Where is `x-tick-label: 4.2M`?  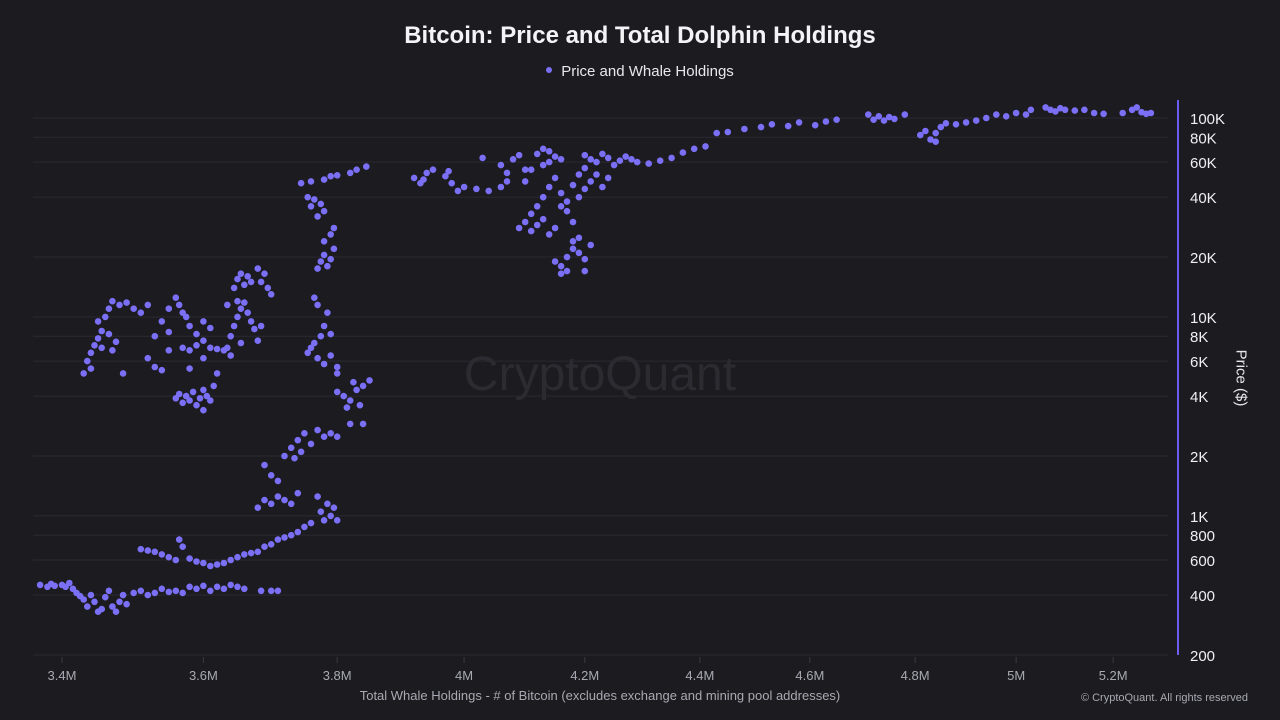
x-tick-label: 4.2M is located at coordinates (584, 675).